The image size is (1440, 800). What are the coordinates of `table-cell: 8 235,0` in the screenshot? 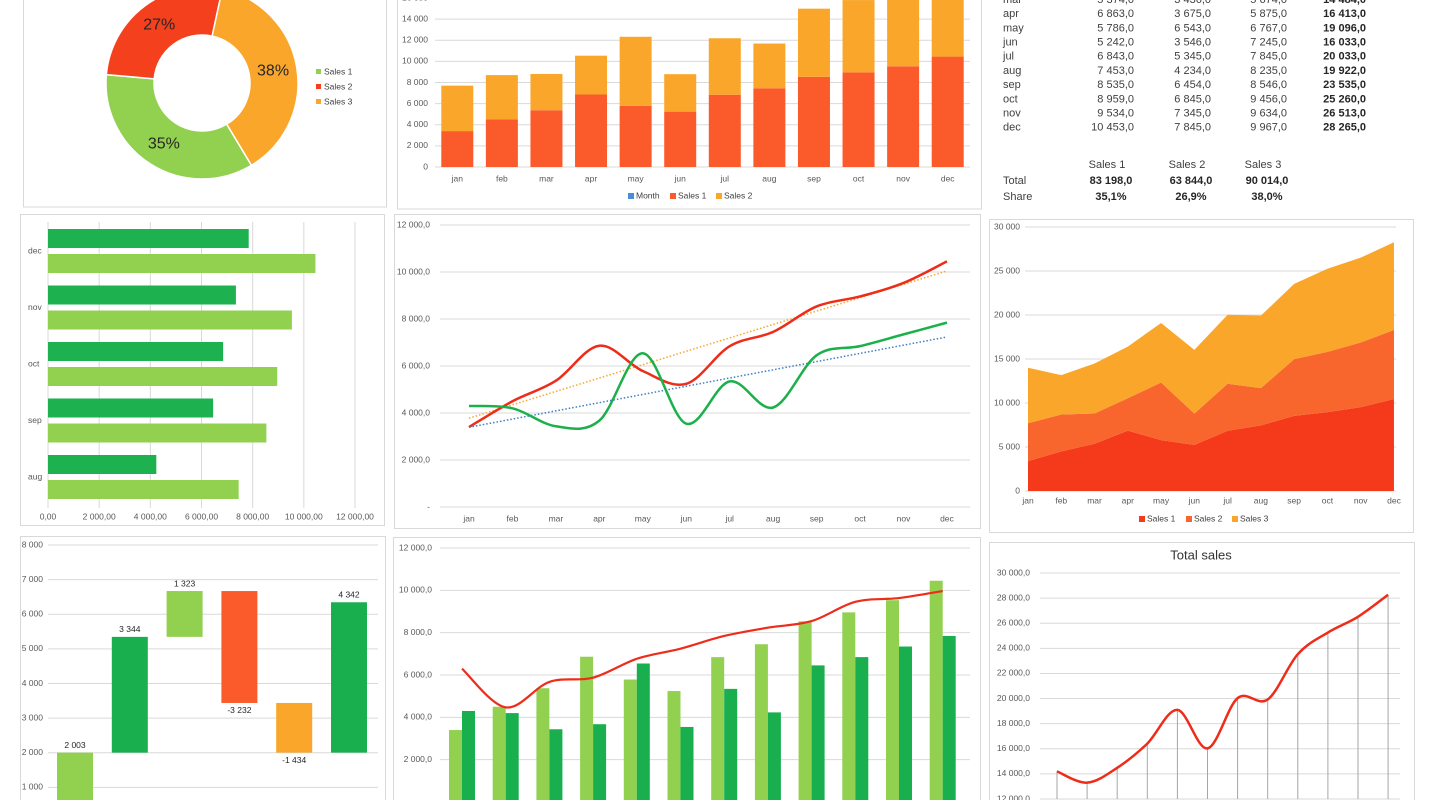 It's located at (1268, 71).